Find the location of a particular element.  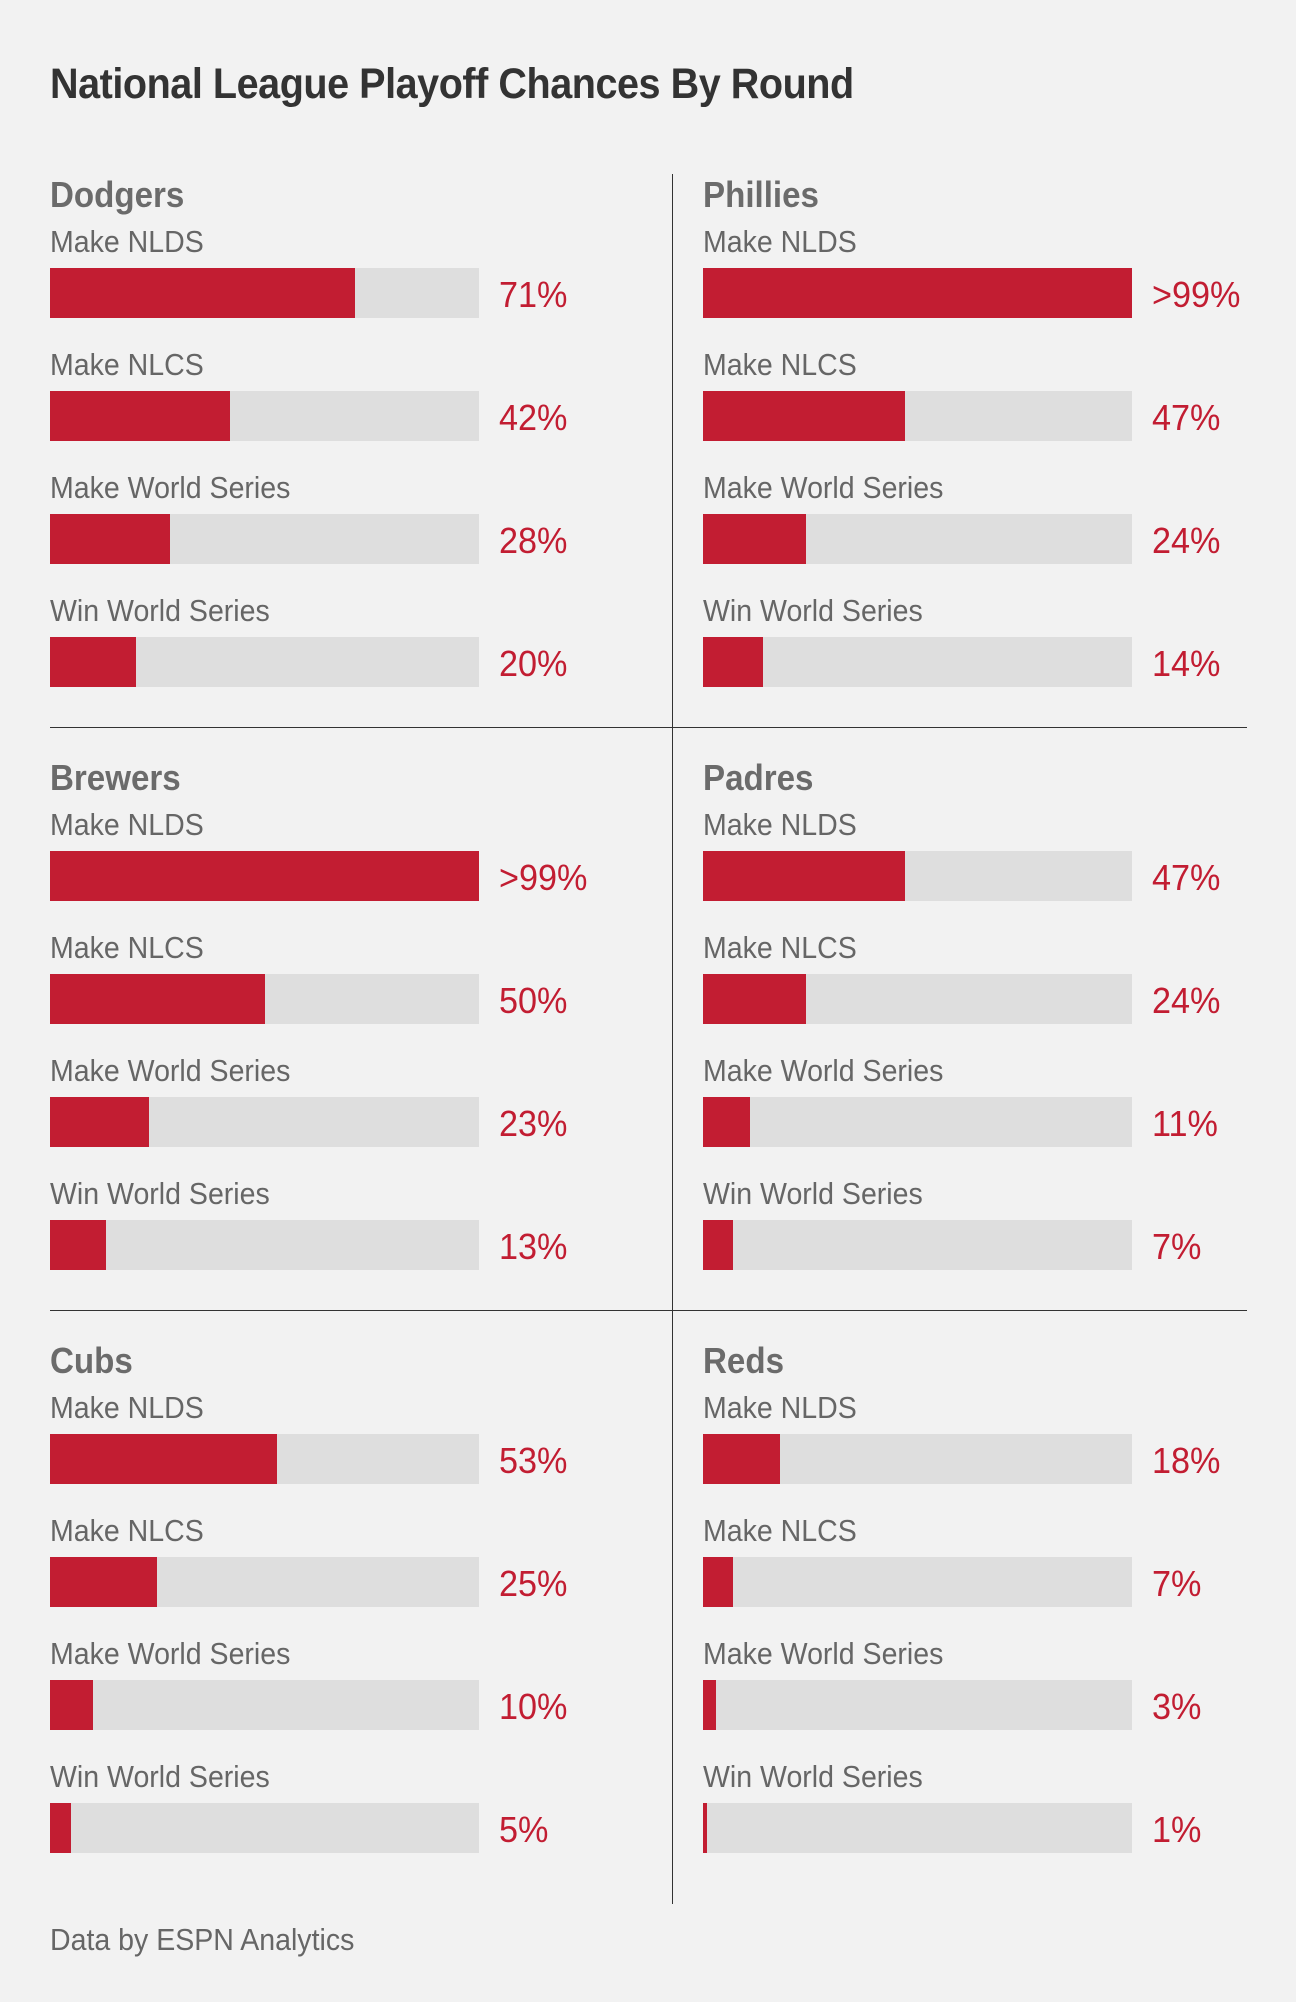

round-row: Win World Series 5% is located at coordinates (350, 1814).